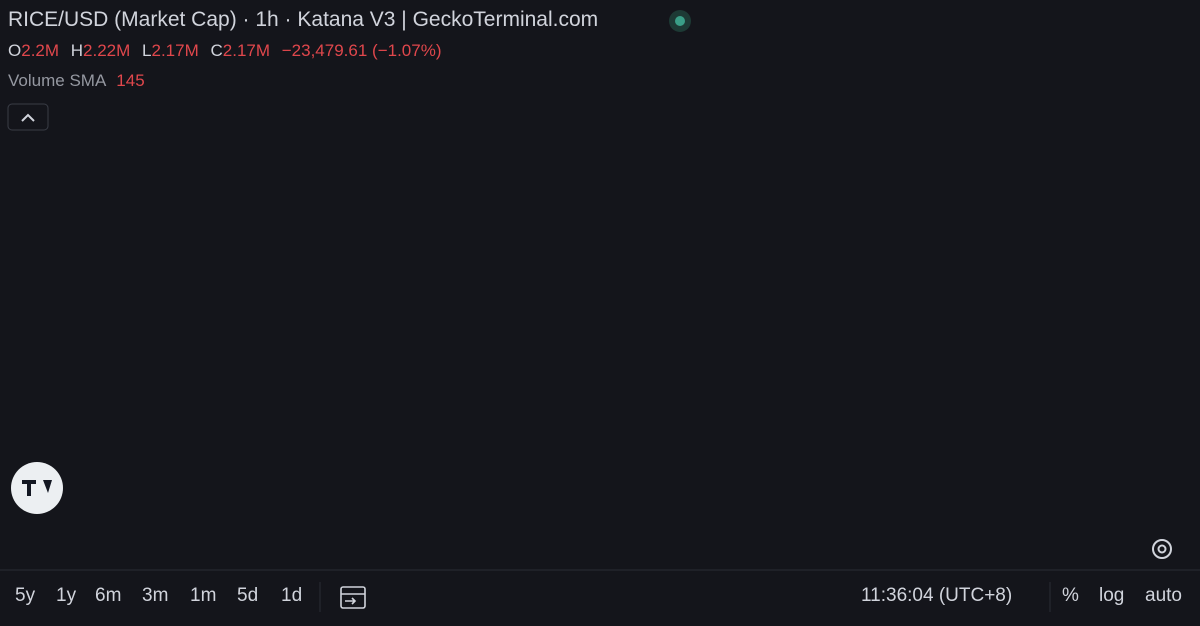  I want to click on status-dot, so click(680, 21).